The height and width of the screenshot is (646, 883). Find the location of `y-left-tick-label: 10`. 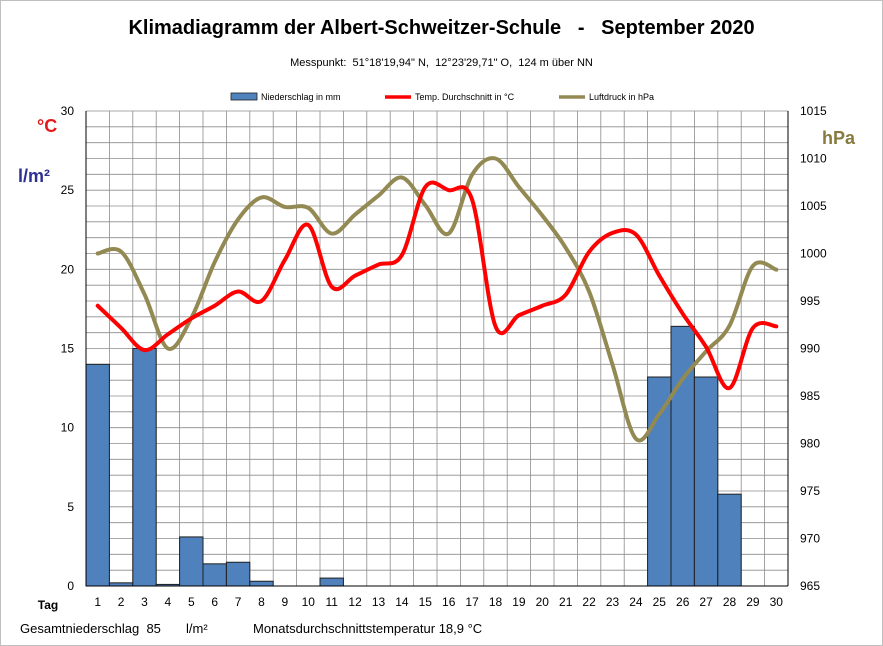

y-left-tick-label: 10 is located at coordinates (68, 428).